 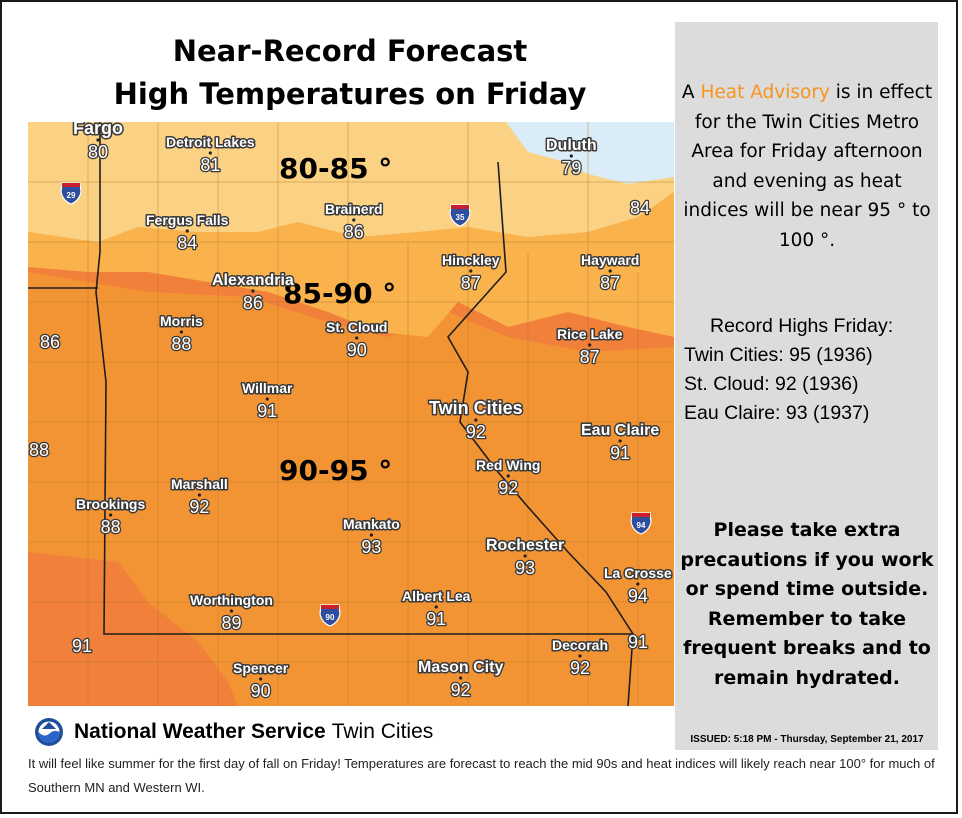 I want to click on edge-temp: 91, so click(x=82, y=646).